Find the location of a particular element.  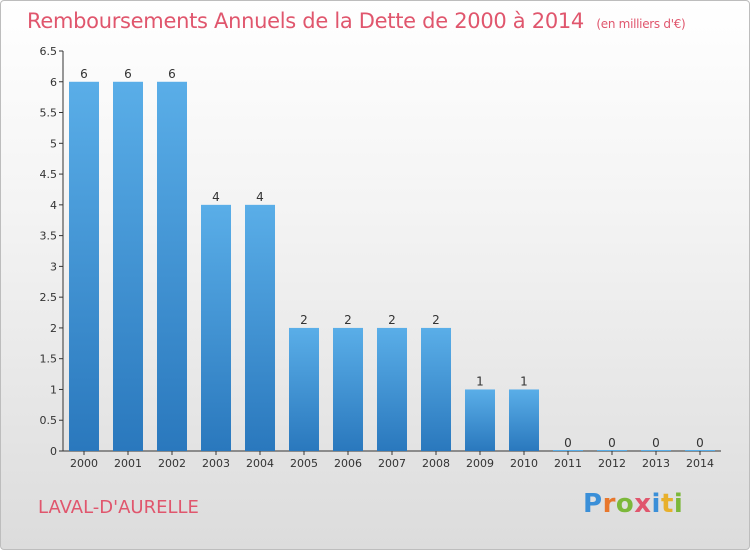

x-tick-label: 2003 is located at coordinates (216, 463).